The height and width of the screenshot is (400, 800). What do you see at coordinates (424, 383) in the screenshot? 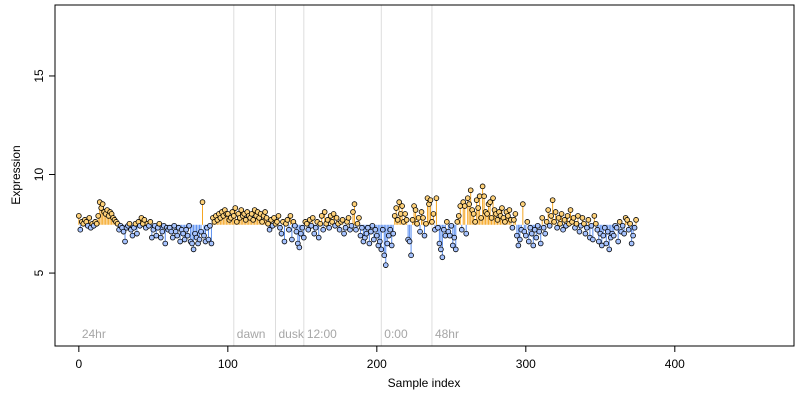
I see `x-axis-title: Sample index` at bounding box center [424, 383].